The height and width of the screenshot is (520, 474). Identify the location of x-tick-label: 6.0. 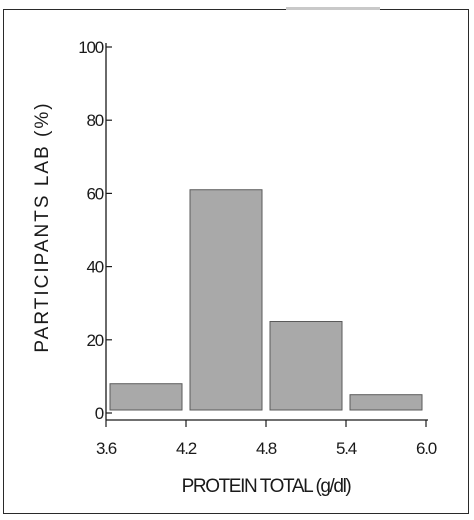
(426, 448).